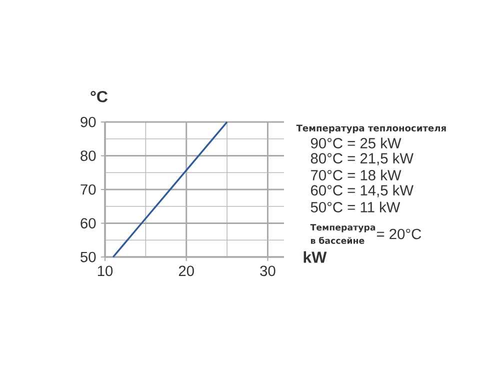  I want to click on text: = 20°C, so click(399, 234).